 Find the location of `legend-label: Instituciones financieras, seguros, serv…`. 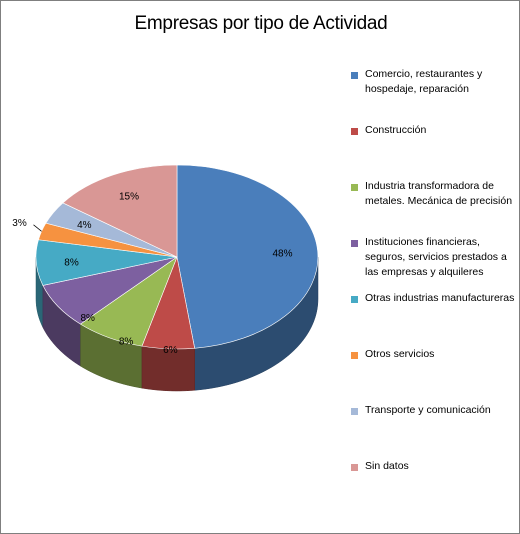

legend-label: Instituciones financieras, seguros, serv… is located at coordinates (436, 257).